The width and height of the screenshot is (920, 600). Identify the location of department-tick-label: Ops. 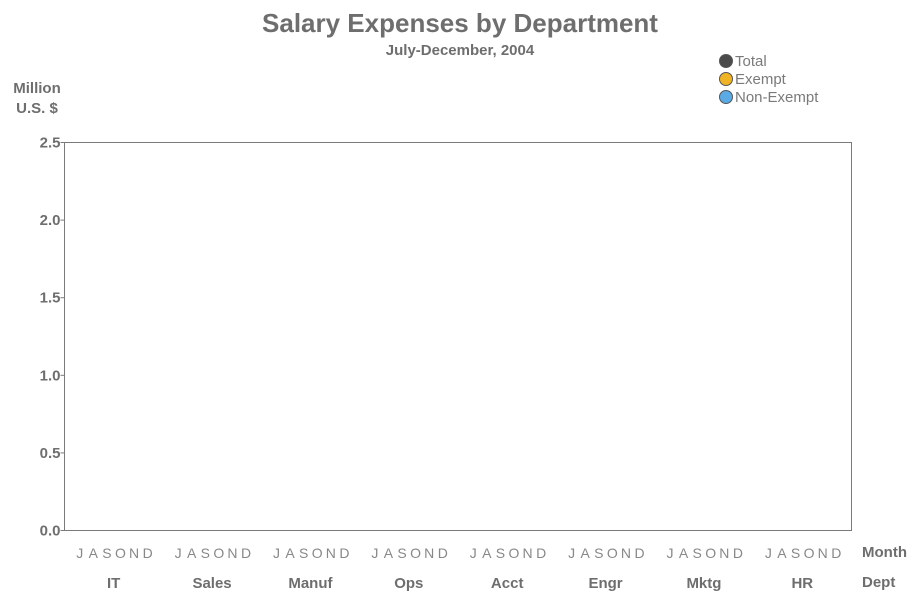
(408, 583).